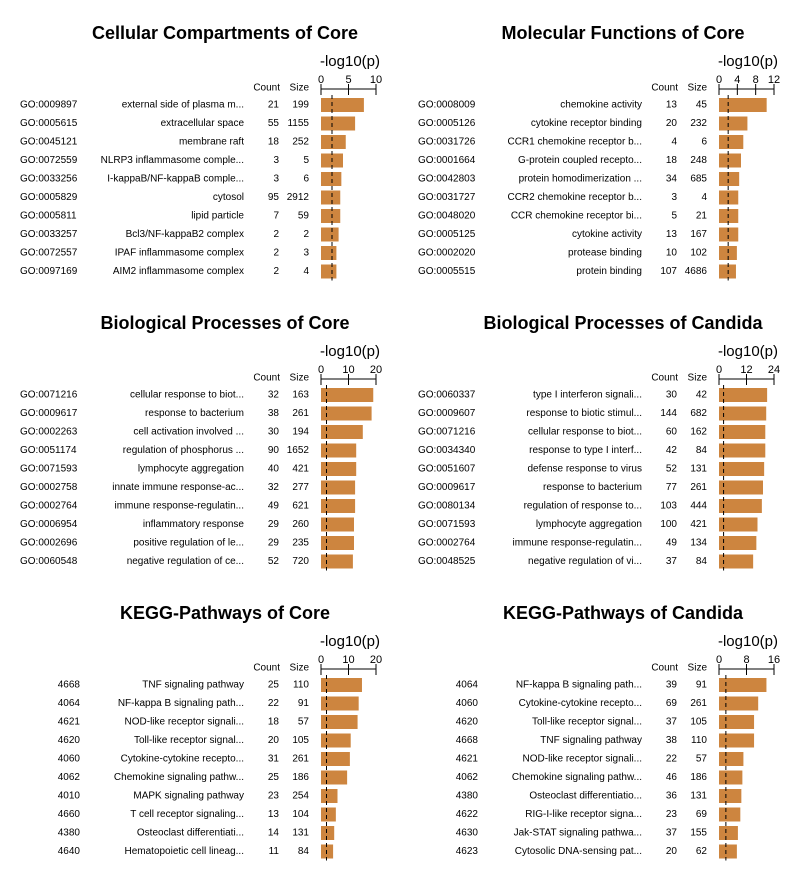  I want to click on term-name: chemokine activity, so click(601, 105).